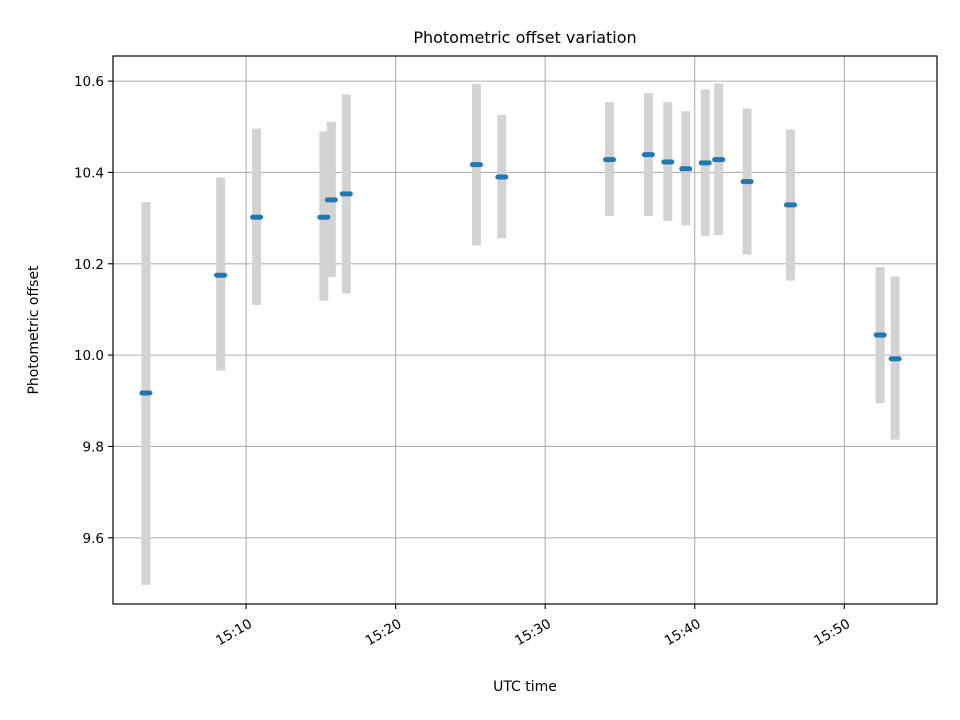 This screenshot has width=960, height=720. I want to click on x-axis-label: UTC time, so click(525, 687).